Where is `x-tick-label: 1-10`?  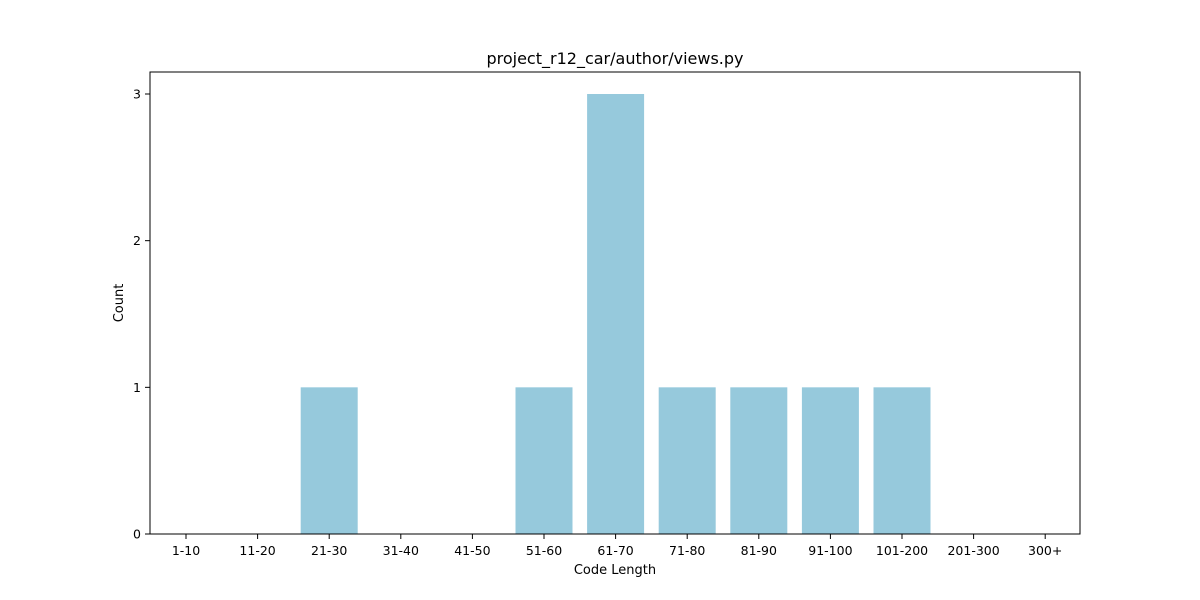
x-tick-label: 1-10 is located at coordinates (186, 550).